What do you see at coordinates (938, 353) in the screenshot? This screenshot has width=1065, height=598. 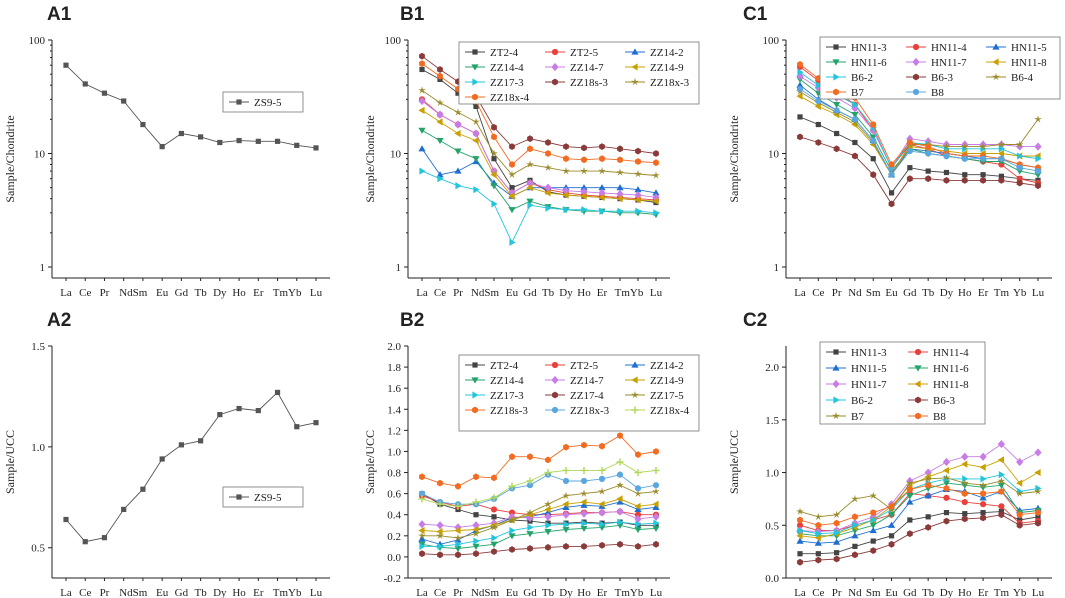 I see `legend-entry: HN11-4` at bounding box center [938, 353].